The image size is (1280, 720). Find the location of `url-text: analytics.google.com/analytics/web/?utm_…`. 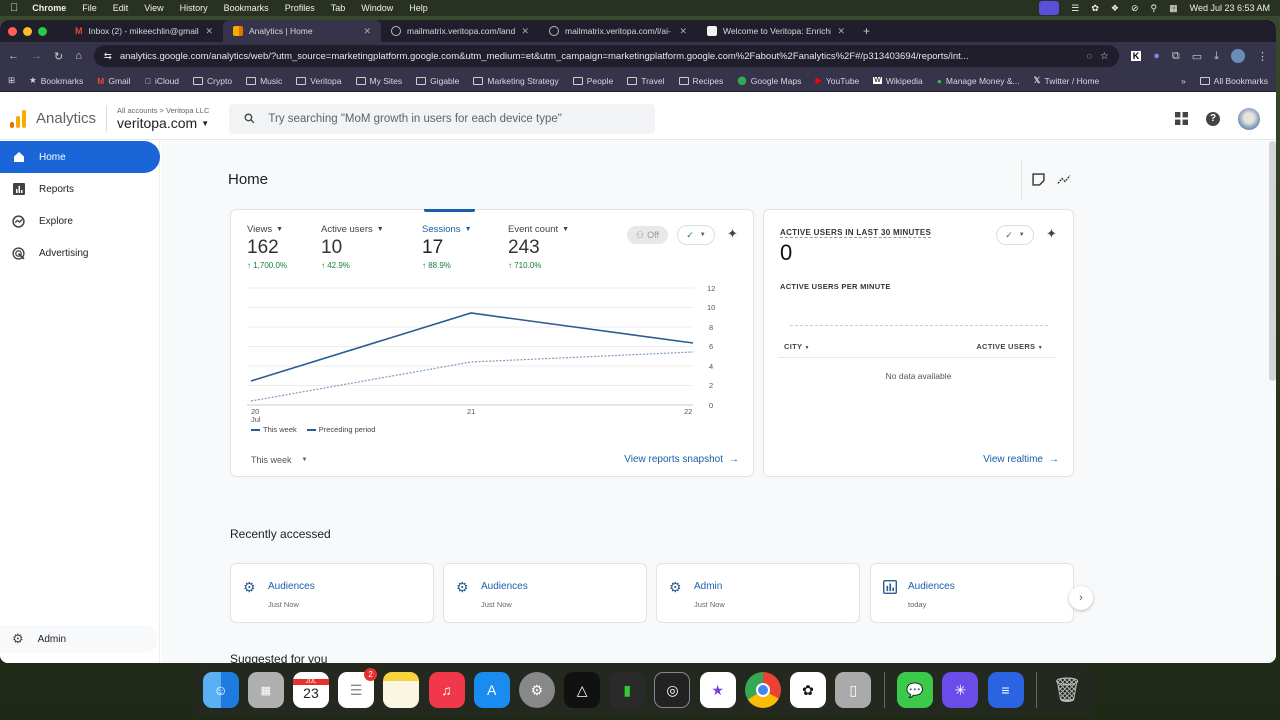

url-text: analytics.google.com/analytics/web/?utm_… is located at coordinates (544, 56).